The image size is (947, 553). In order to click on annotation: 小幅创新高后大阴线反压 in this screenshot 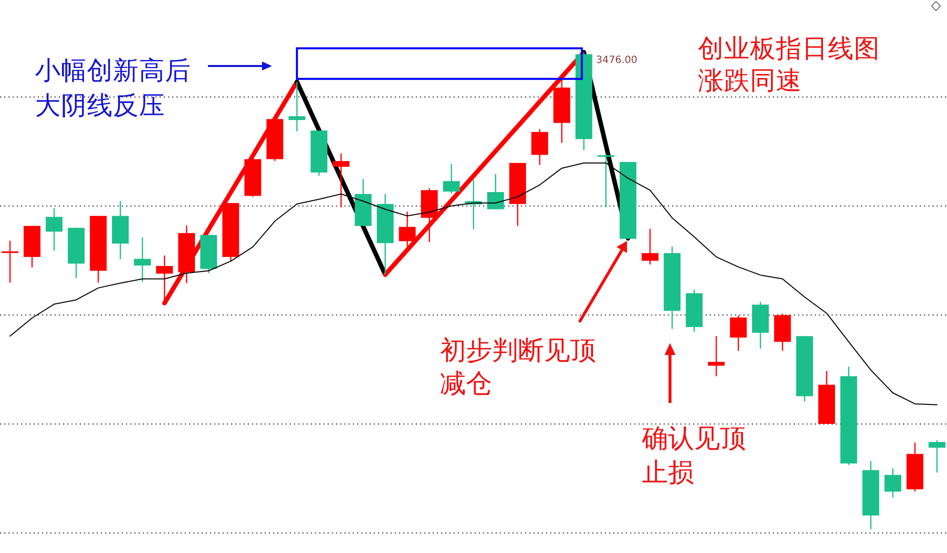, I will do `click(113, 88)`.